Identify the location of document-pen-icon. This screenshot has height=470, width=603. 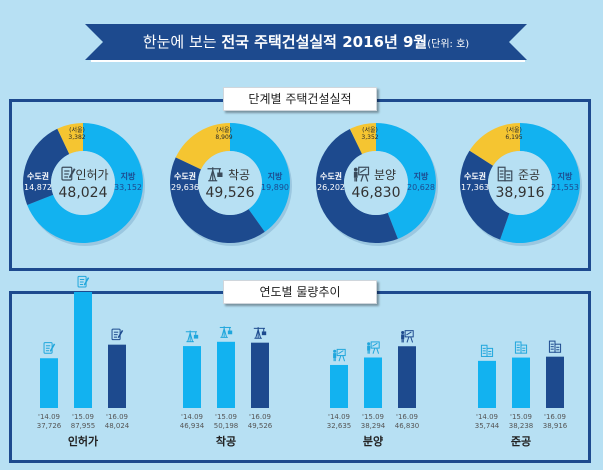
(83, 281).